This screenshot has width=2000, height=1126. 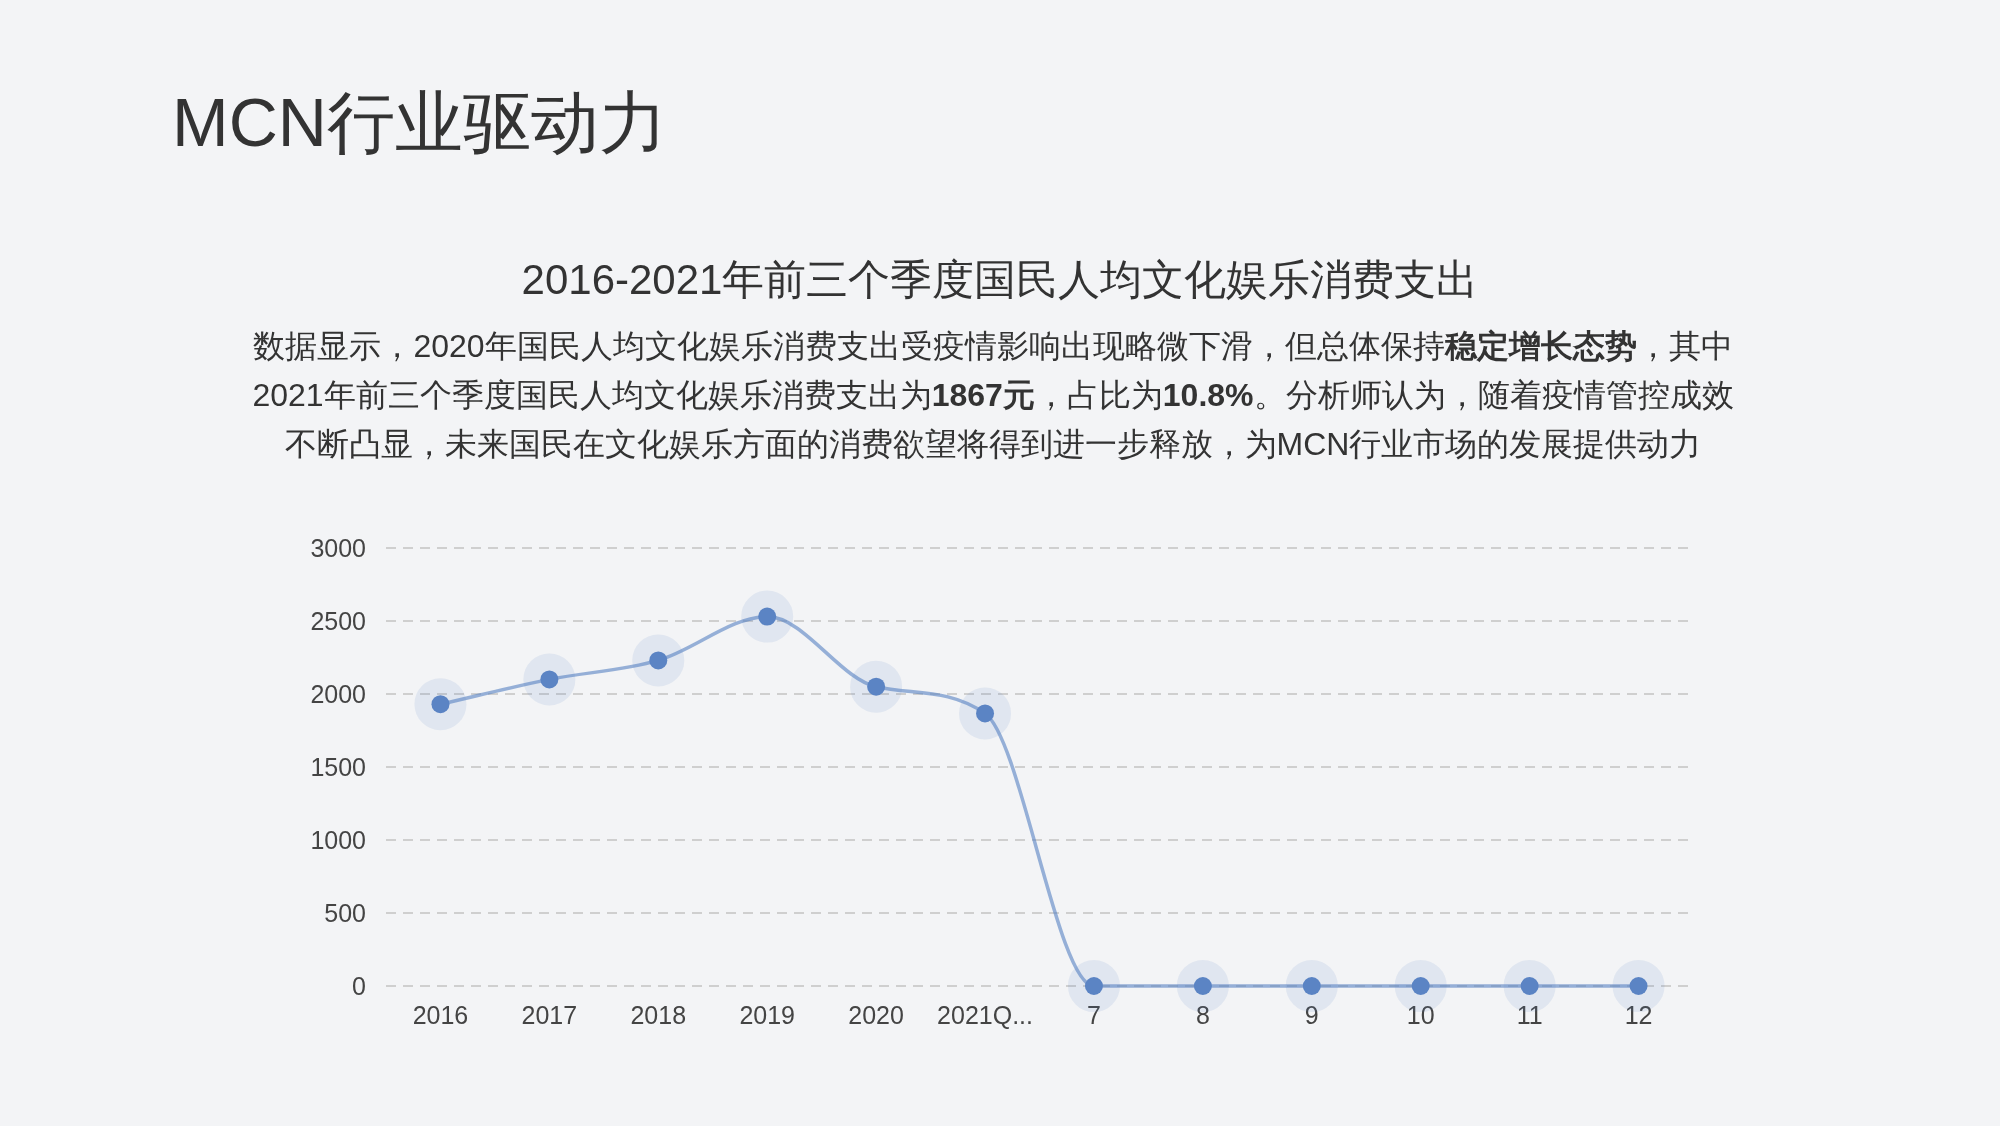 What do you see at coordinates (1202, 1015) in the screenshot?
I see `x-tick-label: 8` at bounding box center [1202, 1015].